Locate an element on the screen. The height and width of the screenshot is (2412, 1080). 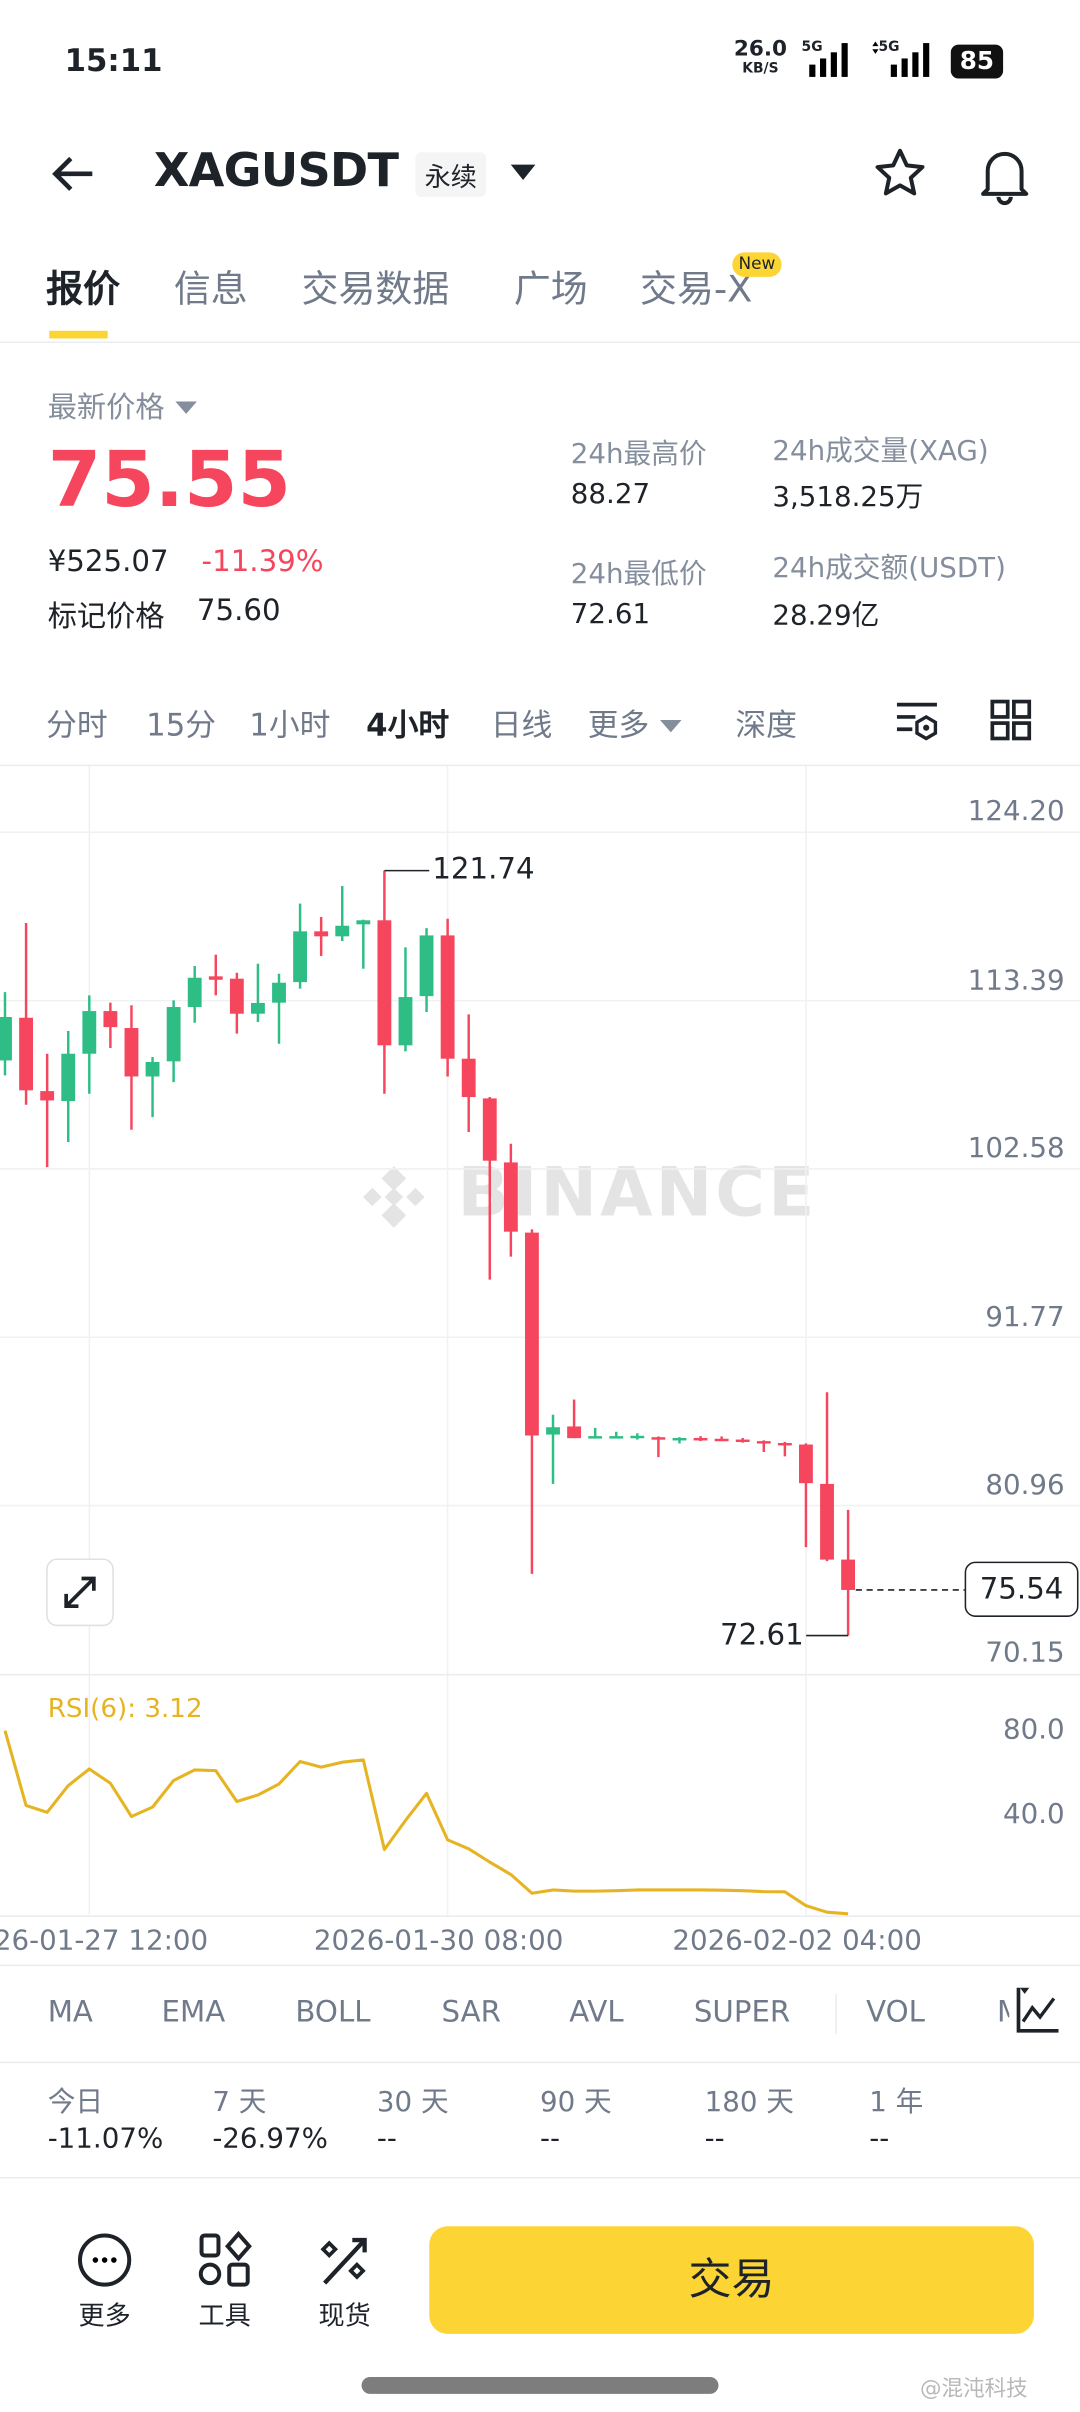
perf-1y-label: 1 年 is located at coordinates (896, 2102).